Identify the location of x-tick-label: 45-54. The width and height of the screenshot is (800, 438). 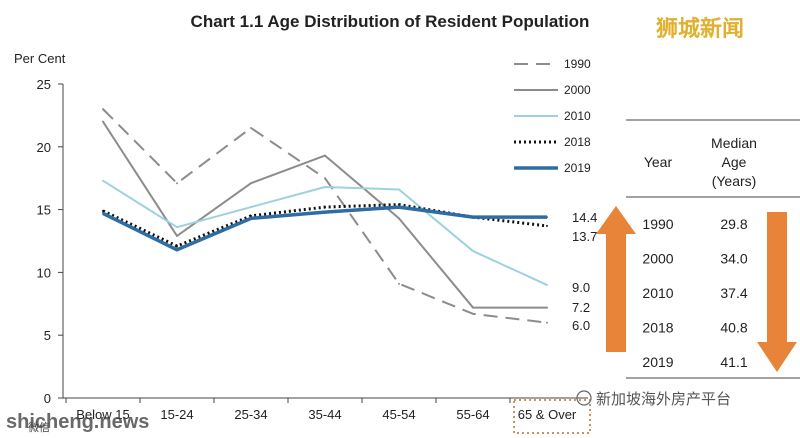
(398, 414).